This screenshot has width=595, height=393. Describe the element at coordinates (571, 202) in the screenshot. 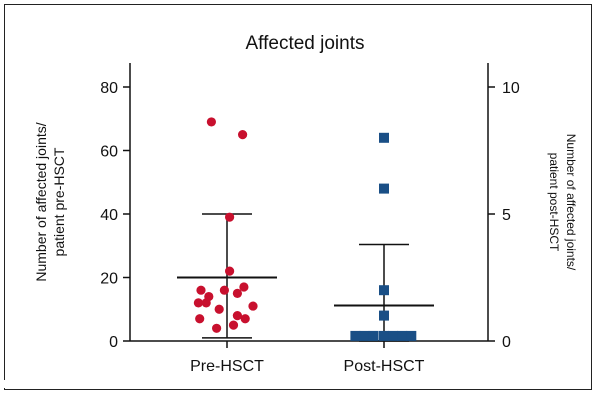

I see `right-axis-label-line1: Number of affected joints/` at that location.